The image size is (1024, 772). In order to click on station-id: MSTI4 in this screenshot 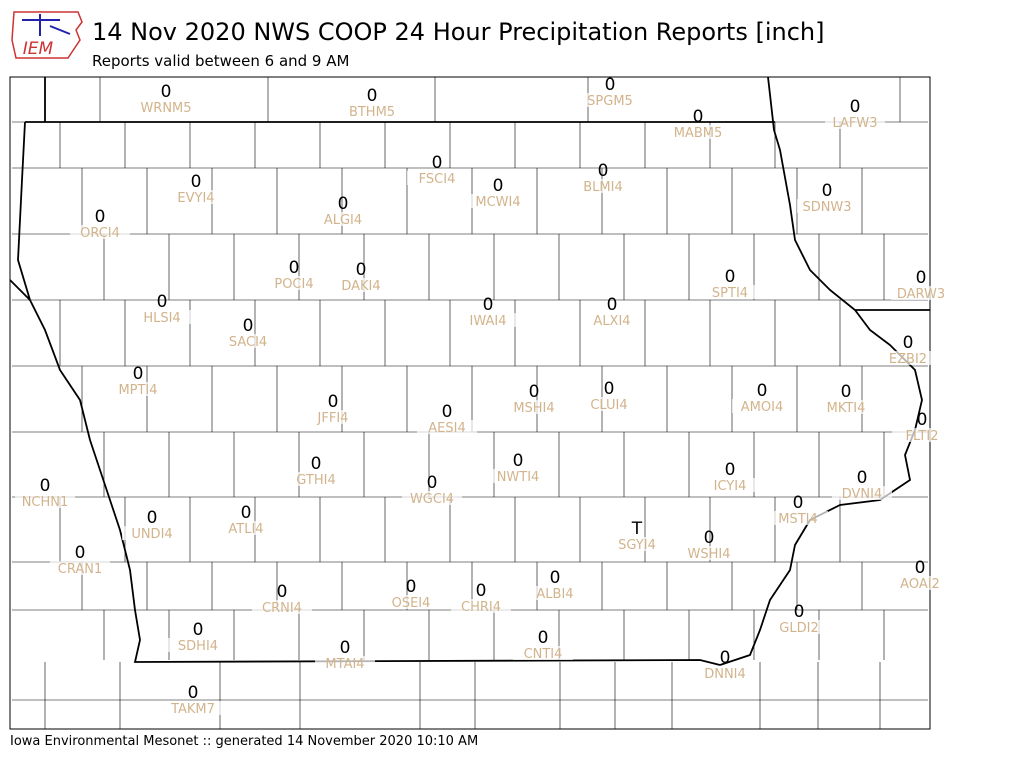, I will do `click(798, 519)`.